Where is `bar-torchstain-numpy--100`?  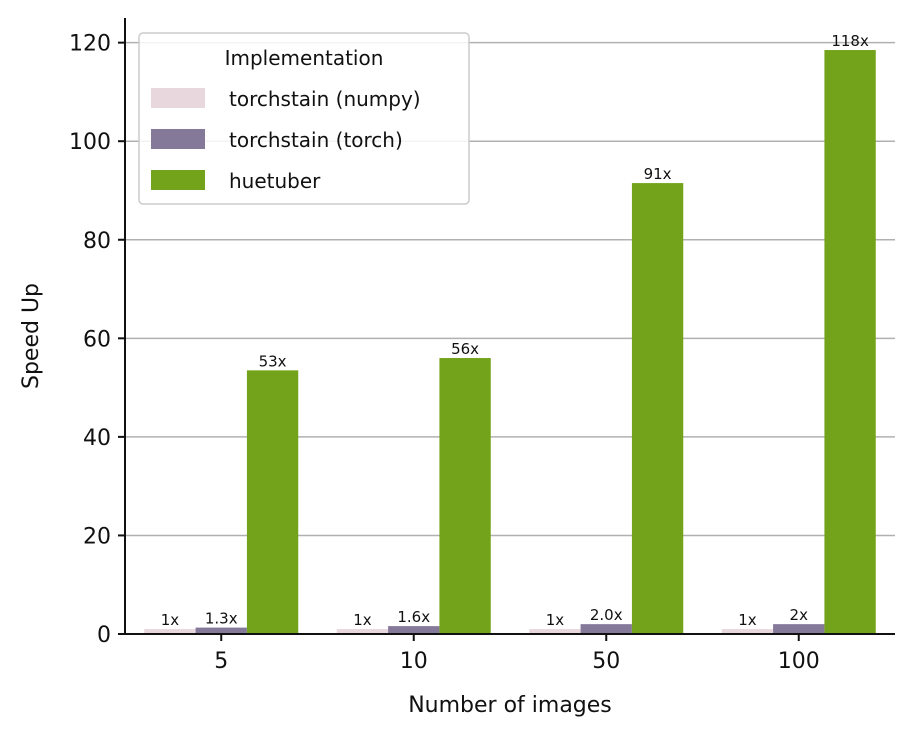
bar-torchstain-numpy--100 is located at coordinates (747, 631).